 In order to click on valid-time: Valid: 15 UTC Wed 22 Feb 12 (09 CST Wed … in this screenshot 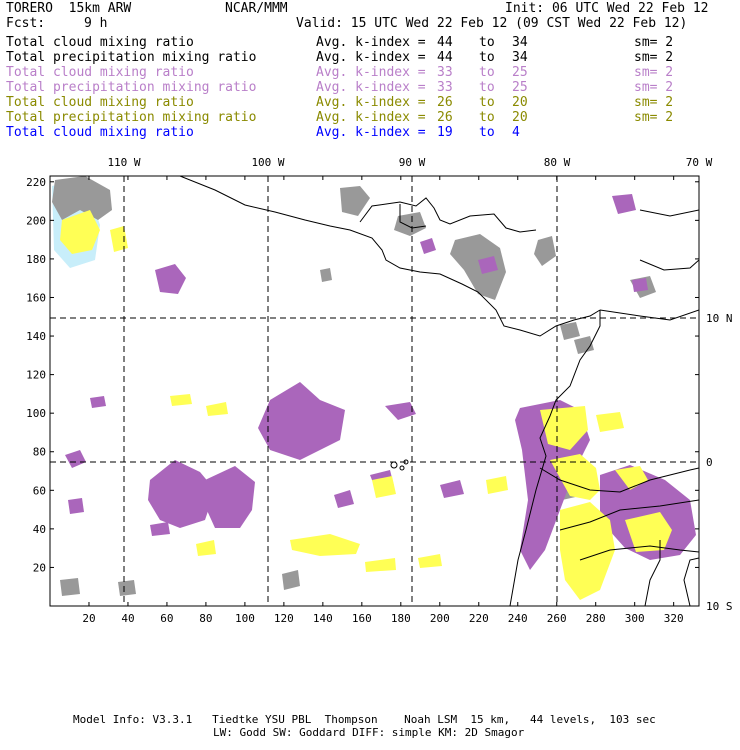, I will do `click(492, 23)`.